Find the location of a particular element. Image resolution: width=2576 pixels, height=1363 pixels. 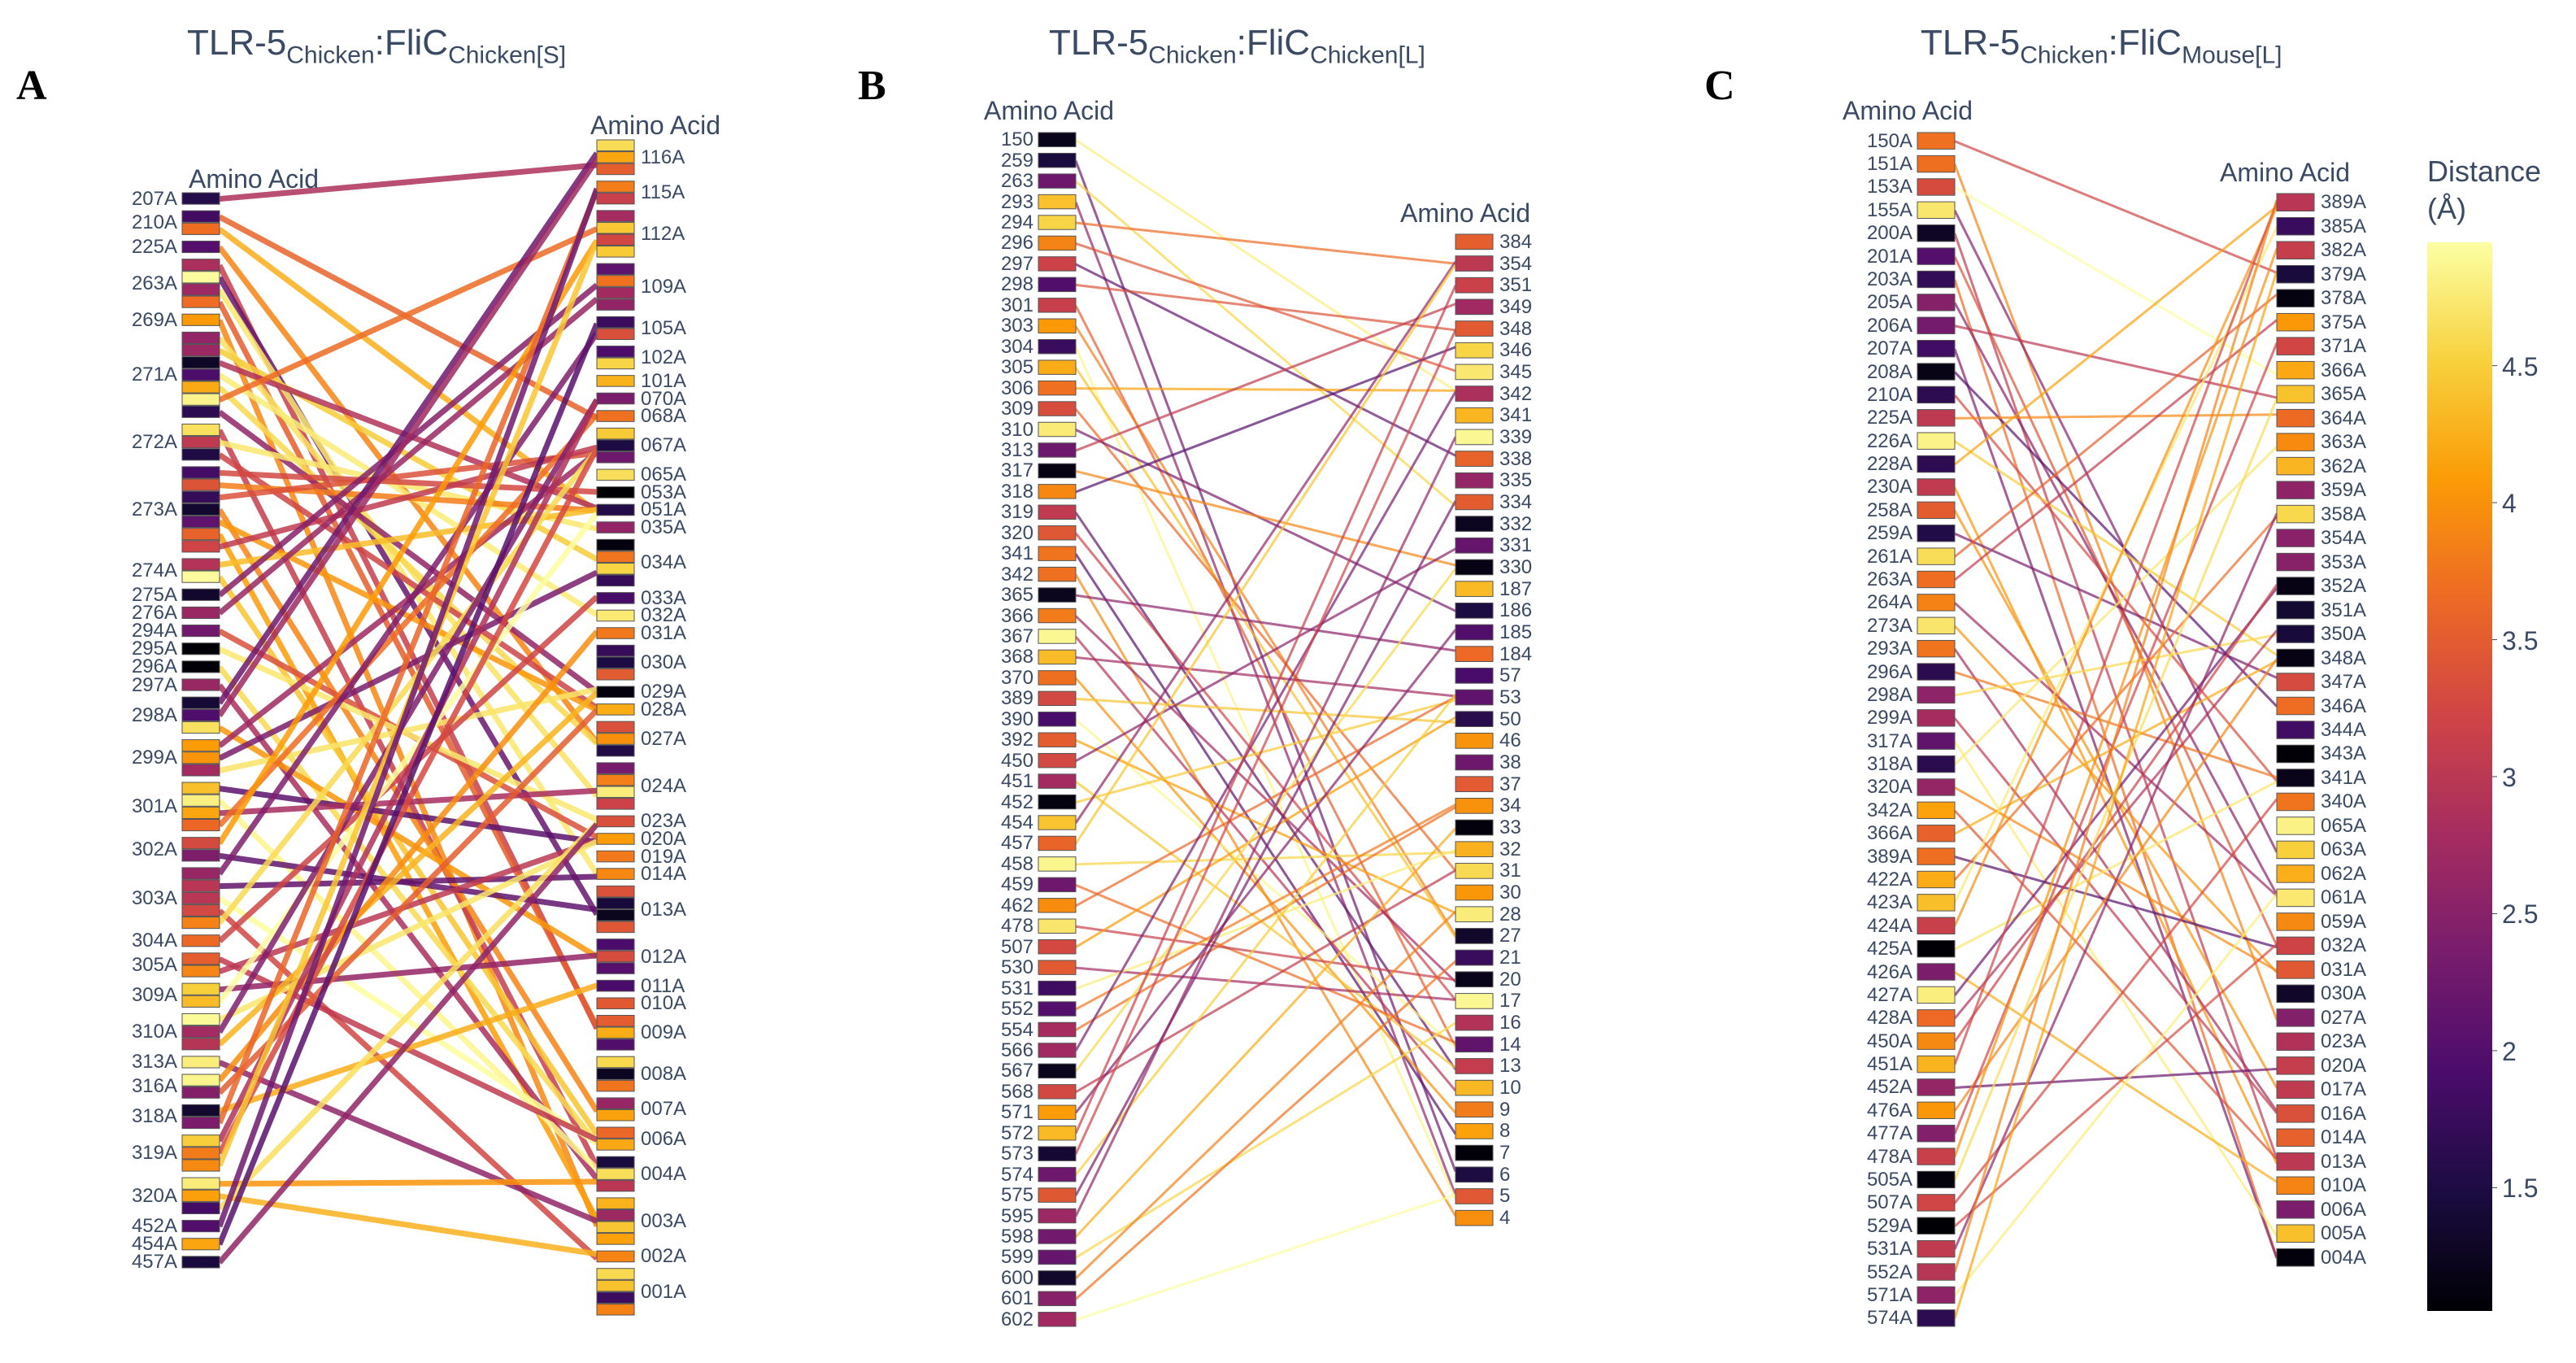

left-residue-label: 296 is located at coordinates (1017, 244).